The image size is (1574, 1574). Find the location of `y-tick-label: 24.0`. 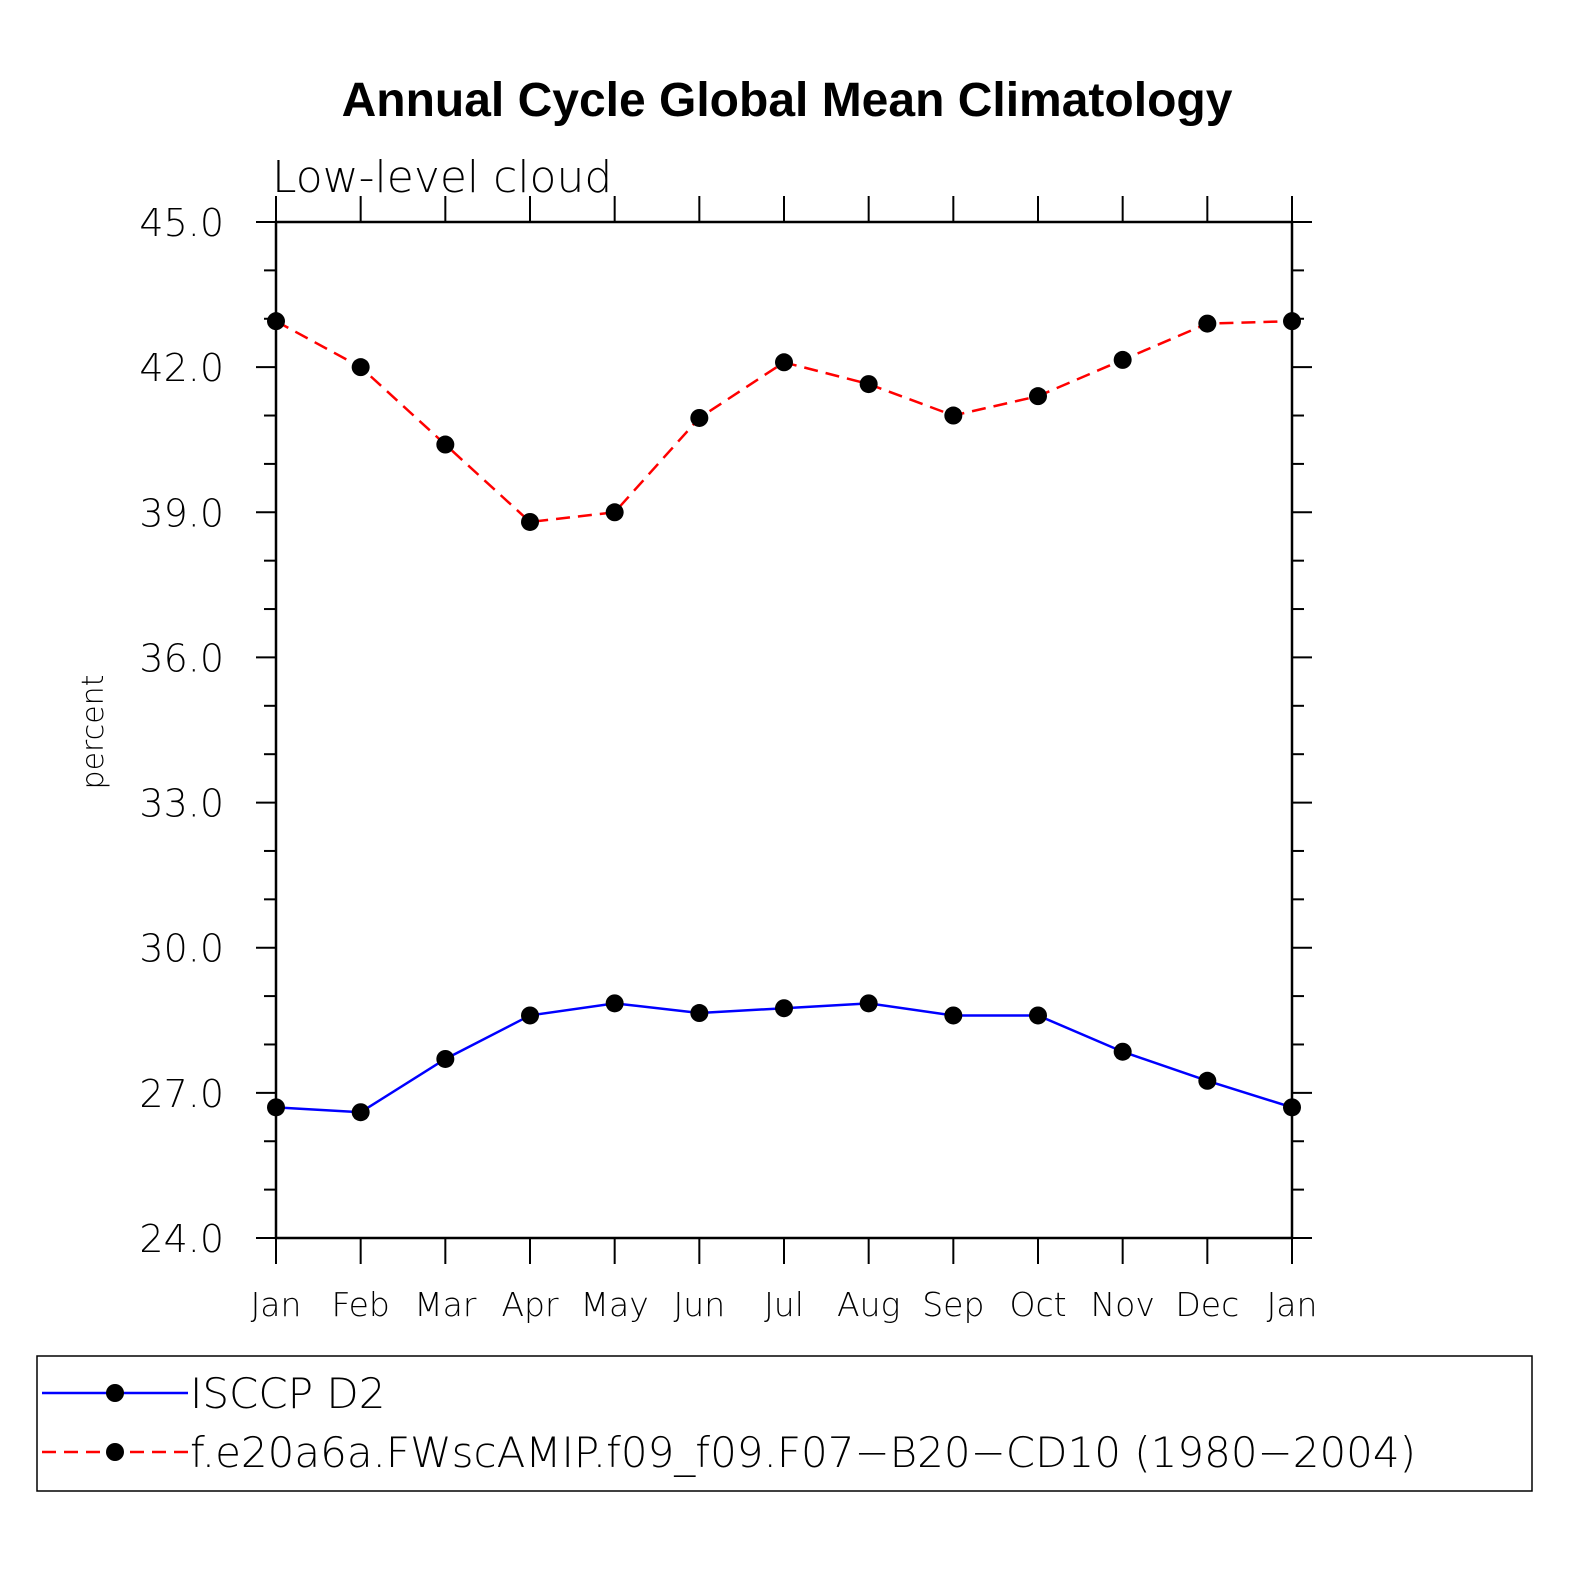

y-tick-label: 24.0 is located at coordinates (181, 1239).